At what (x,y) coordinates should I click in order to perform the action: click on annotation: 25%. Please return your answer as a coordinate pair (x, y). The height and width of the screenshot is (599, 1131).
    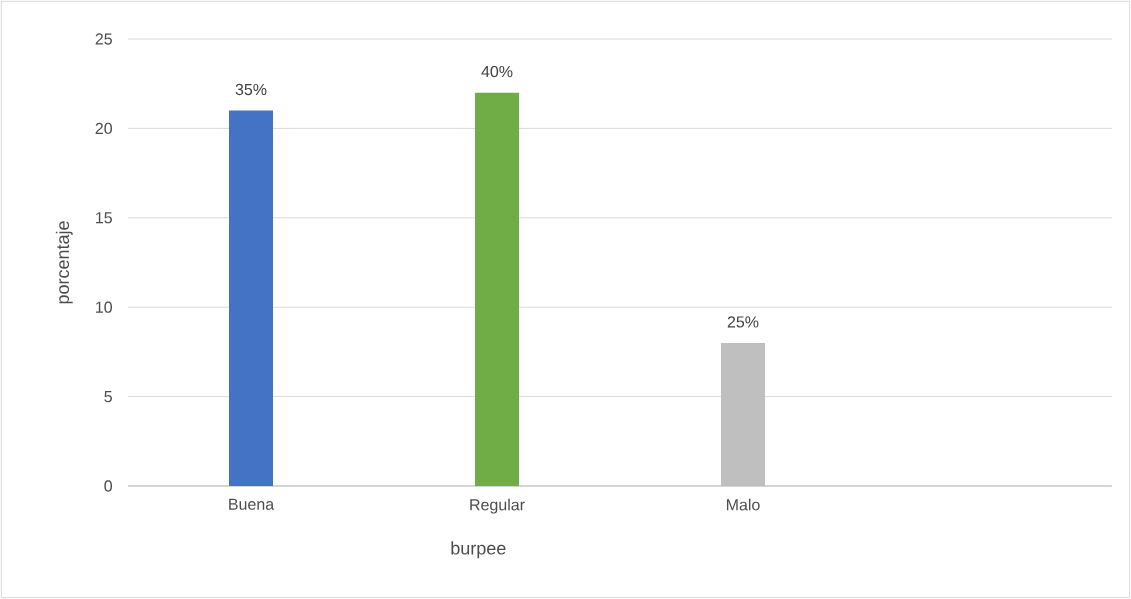
    Looking at the image, I should click on (743, 322).